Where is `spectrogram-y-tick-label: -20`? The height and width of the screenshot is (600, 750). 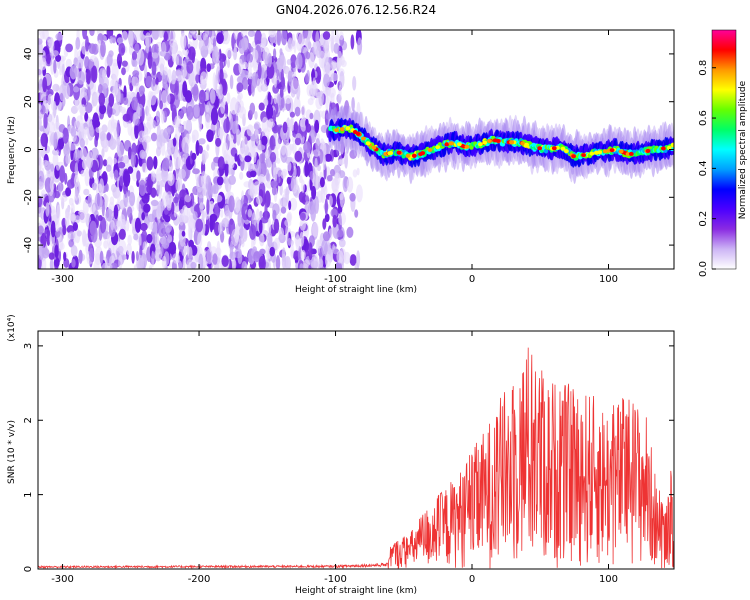 spectrogram-y-tick-label: -20 is located at coordinates (28, 197).